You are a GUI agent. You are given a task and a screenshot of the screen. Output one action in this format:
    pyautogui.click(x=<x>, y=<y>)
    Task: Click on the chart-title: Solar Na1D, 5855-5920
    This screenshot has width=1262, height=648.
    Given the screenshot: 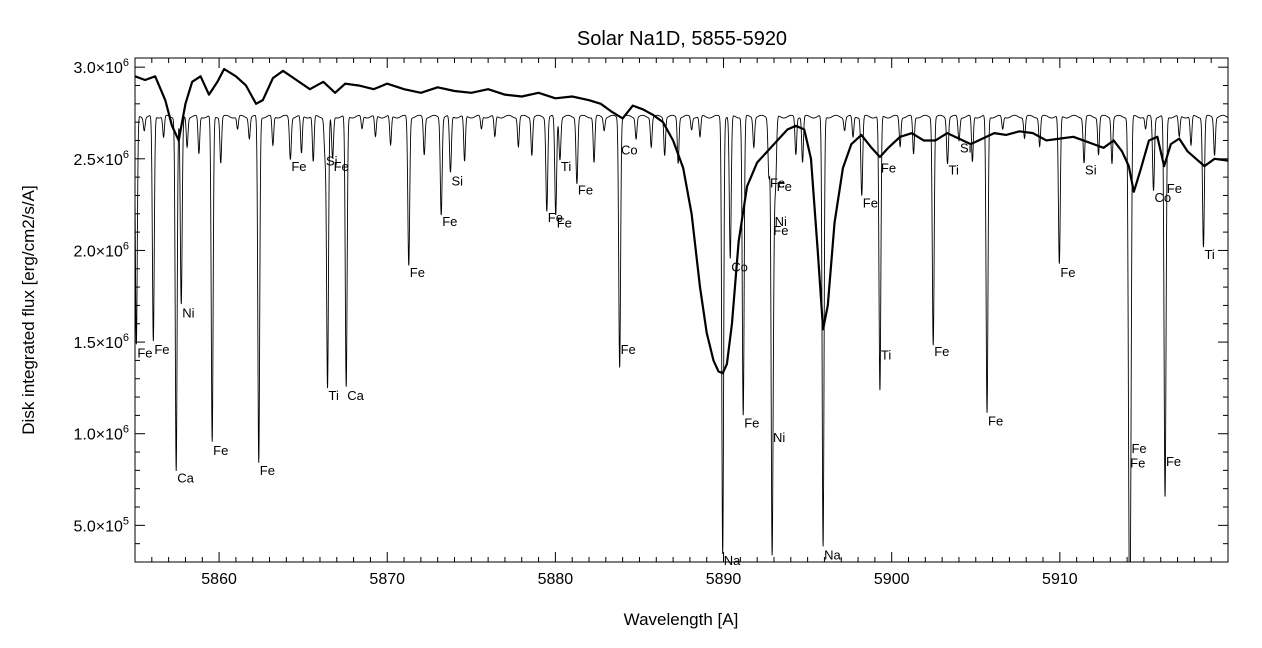 What is the action you would take?
    pyautogui.click(x=682, y=39)
    